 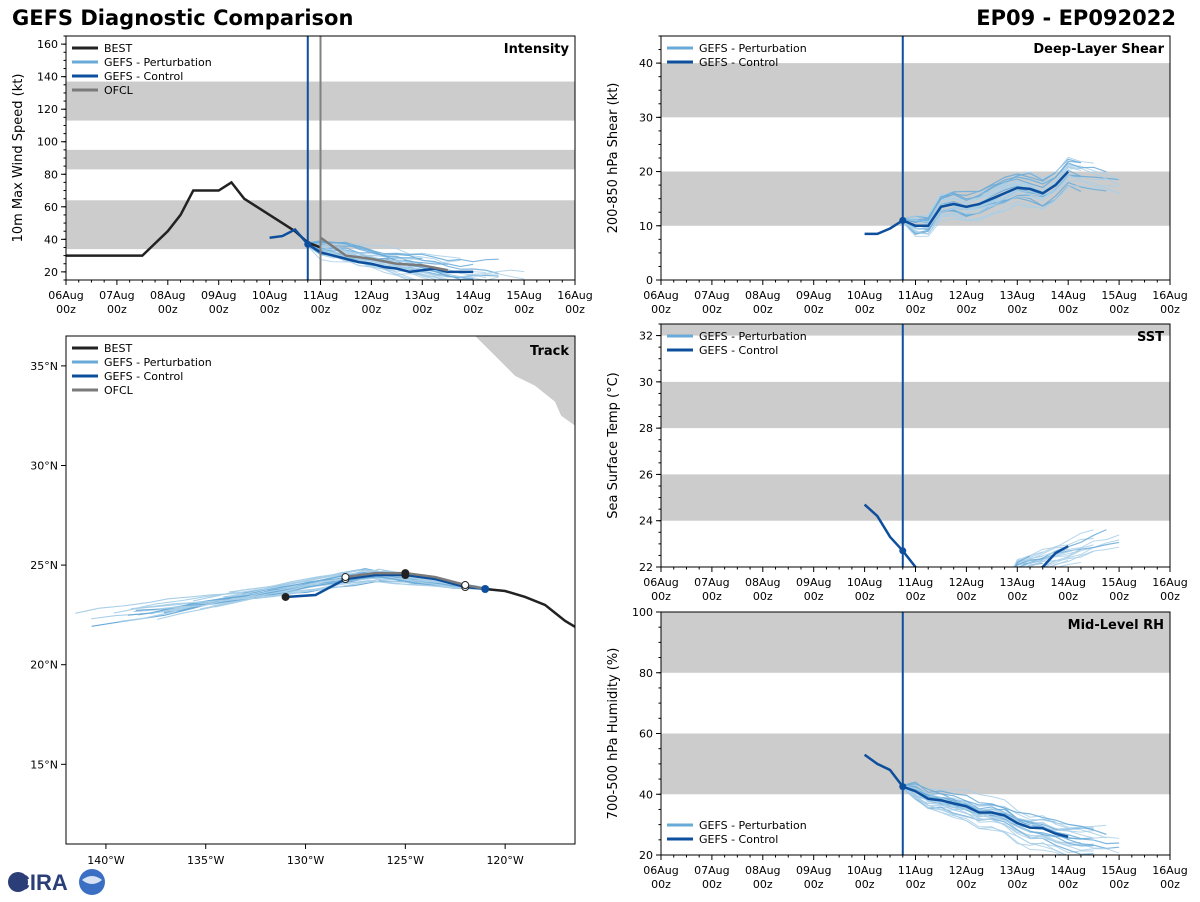 What do you see at coordinates (118, 348) in the screenshot?
I see `legend-label: BEST` at bounding box center [118, 348].